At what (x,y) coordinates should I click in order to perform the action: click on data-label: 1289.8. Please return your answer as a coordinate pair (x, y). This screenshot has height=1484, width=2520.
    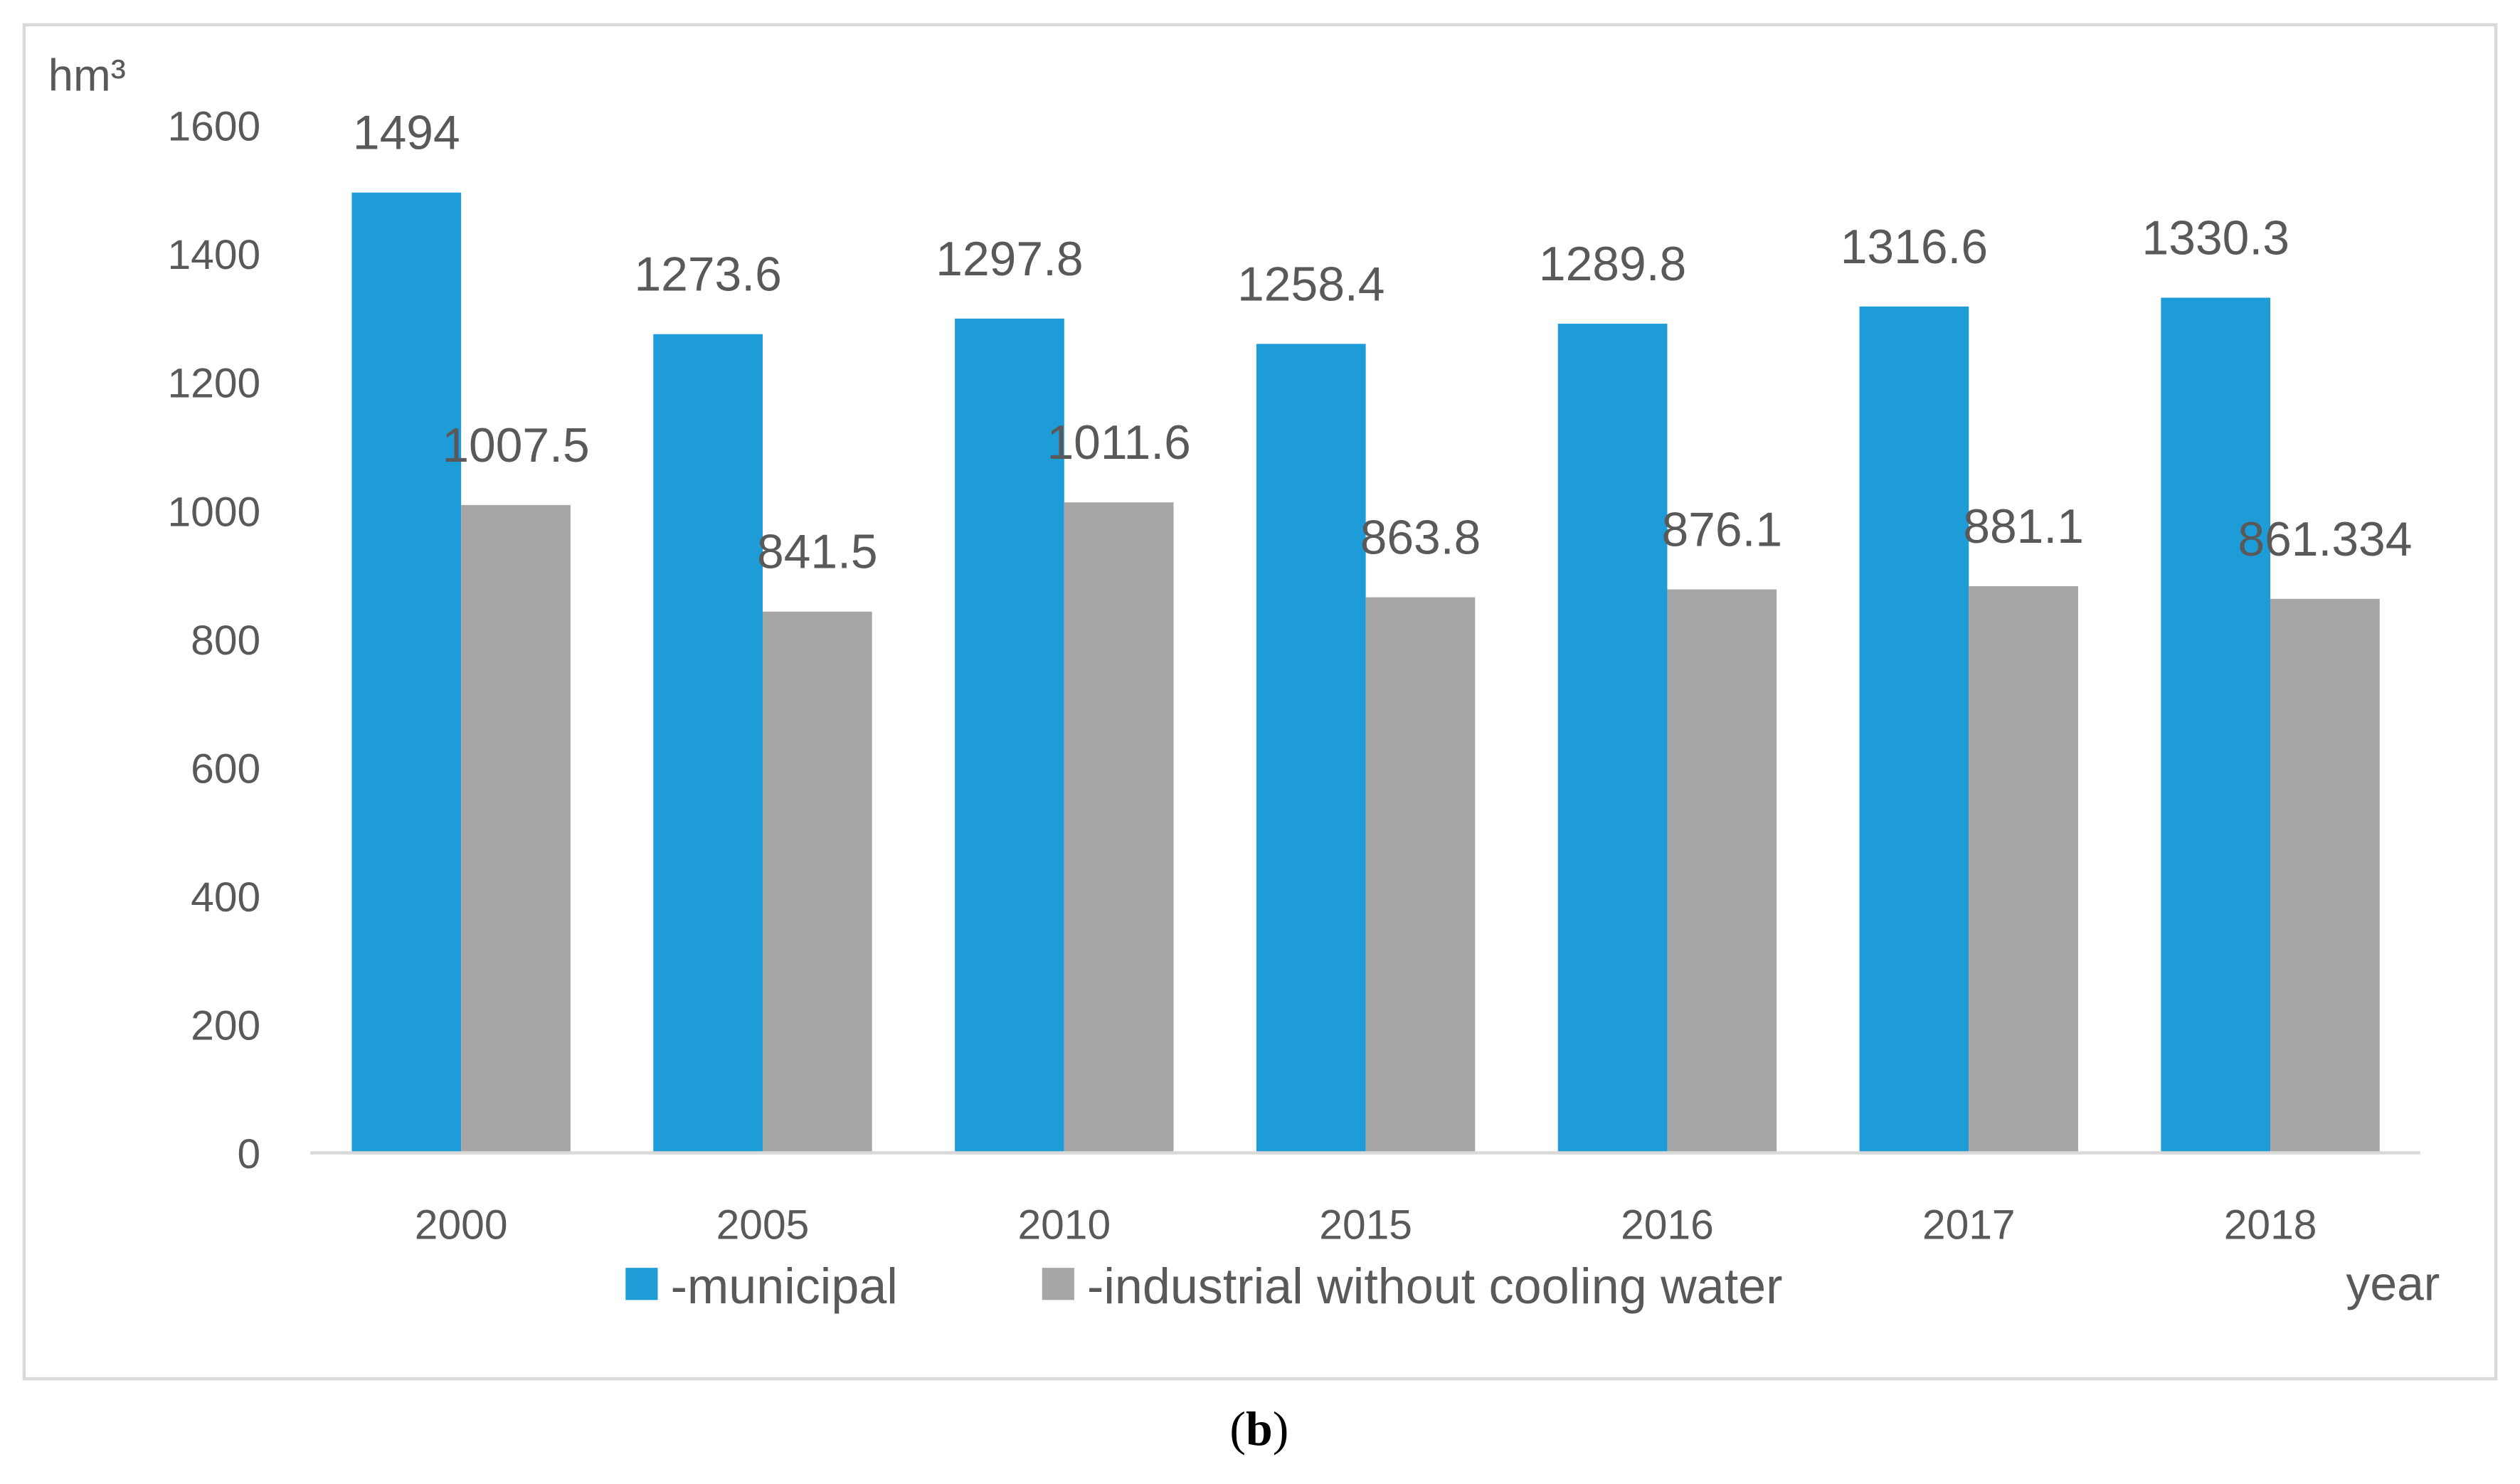
    Looking at the image, I should click on (1612, 264).